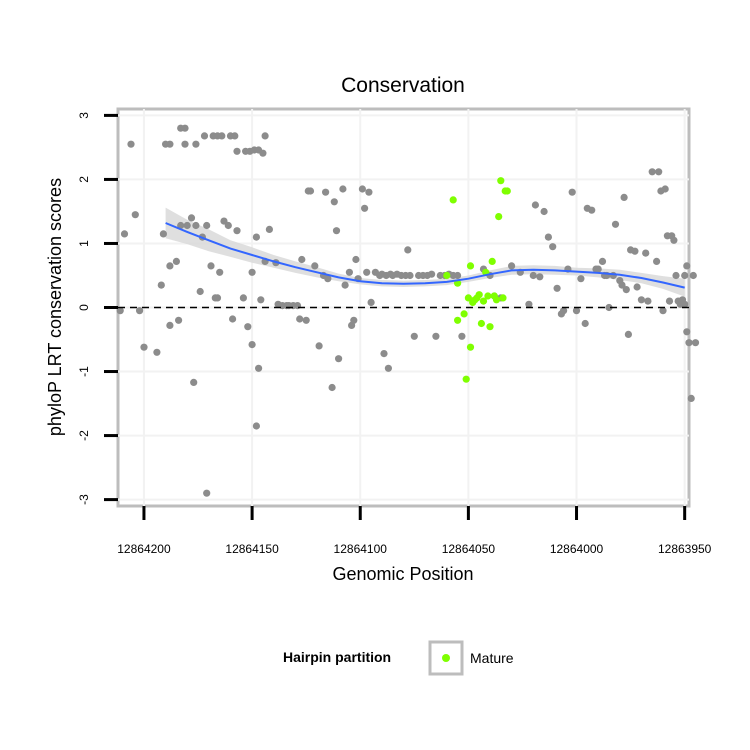 This screenshot has height=750, width=750. What do you see at coordinates (55, 307) in the screenshot?
I see `y-axis-title: phyloP LRT conservation scores` at bounding box center [55, 307].